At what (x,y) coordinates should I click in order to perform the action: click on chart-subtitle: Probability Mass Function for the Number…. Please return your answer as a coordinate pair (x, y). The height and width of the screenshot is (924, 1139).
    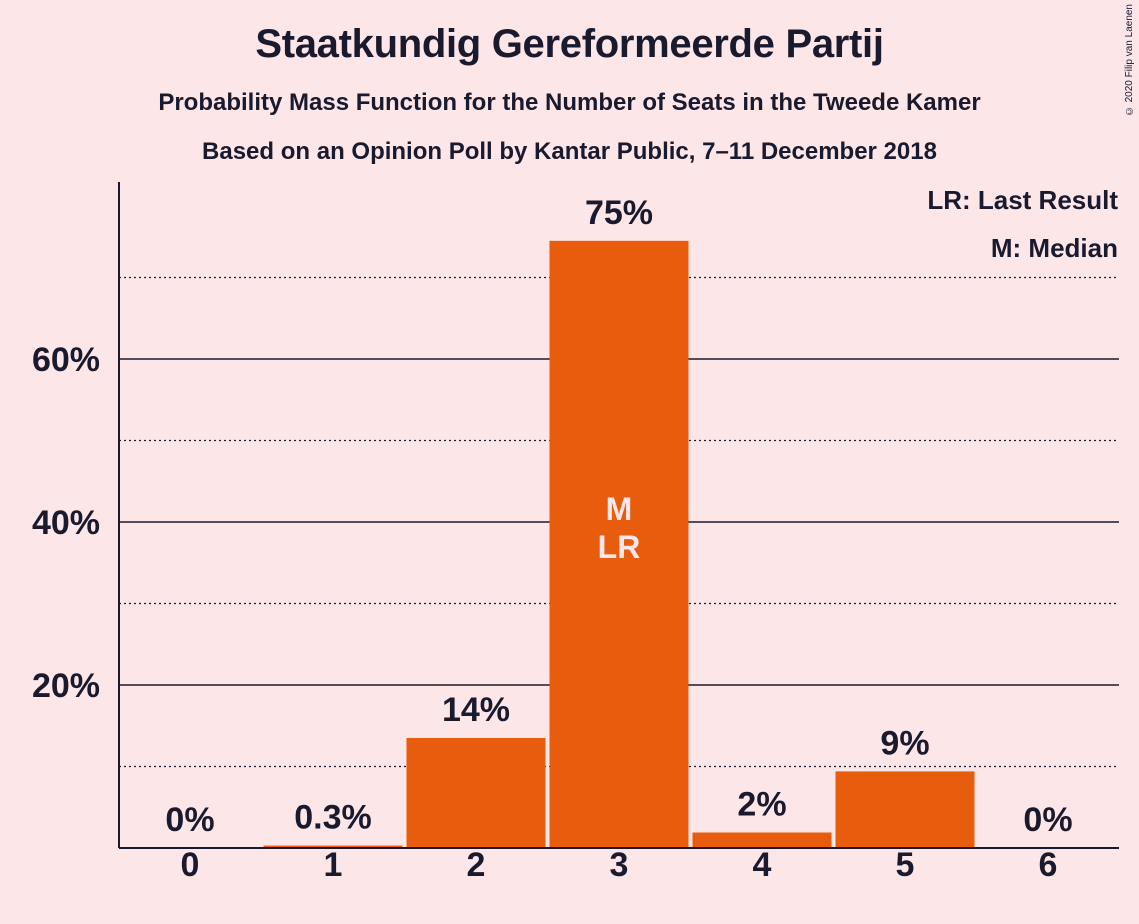
    Looking at the image, I should click on (569, 102).